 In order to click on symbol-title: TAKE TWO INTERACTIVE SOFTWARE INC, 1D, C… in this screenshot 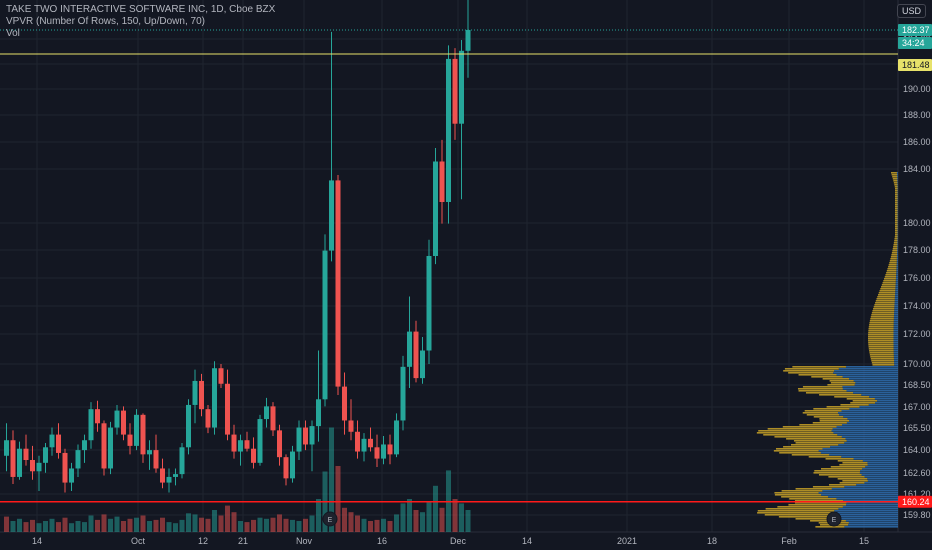, I will do `click(141, 9)`.